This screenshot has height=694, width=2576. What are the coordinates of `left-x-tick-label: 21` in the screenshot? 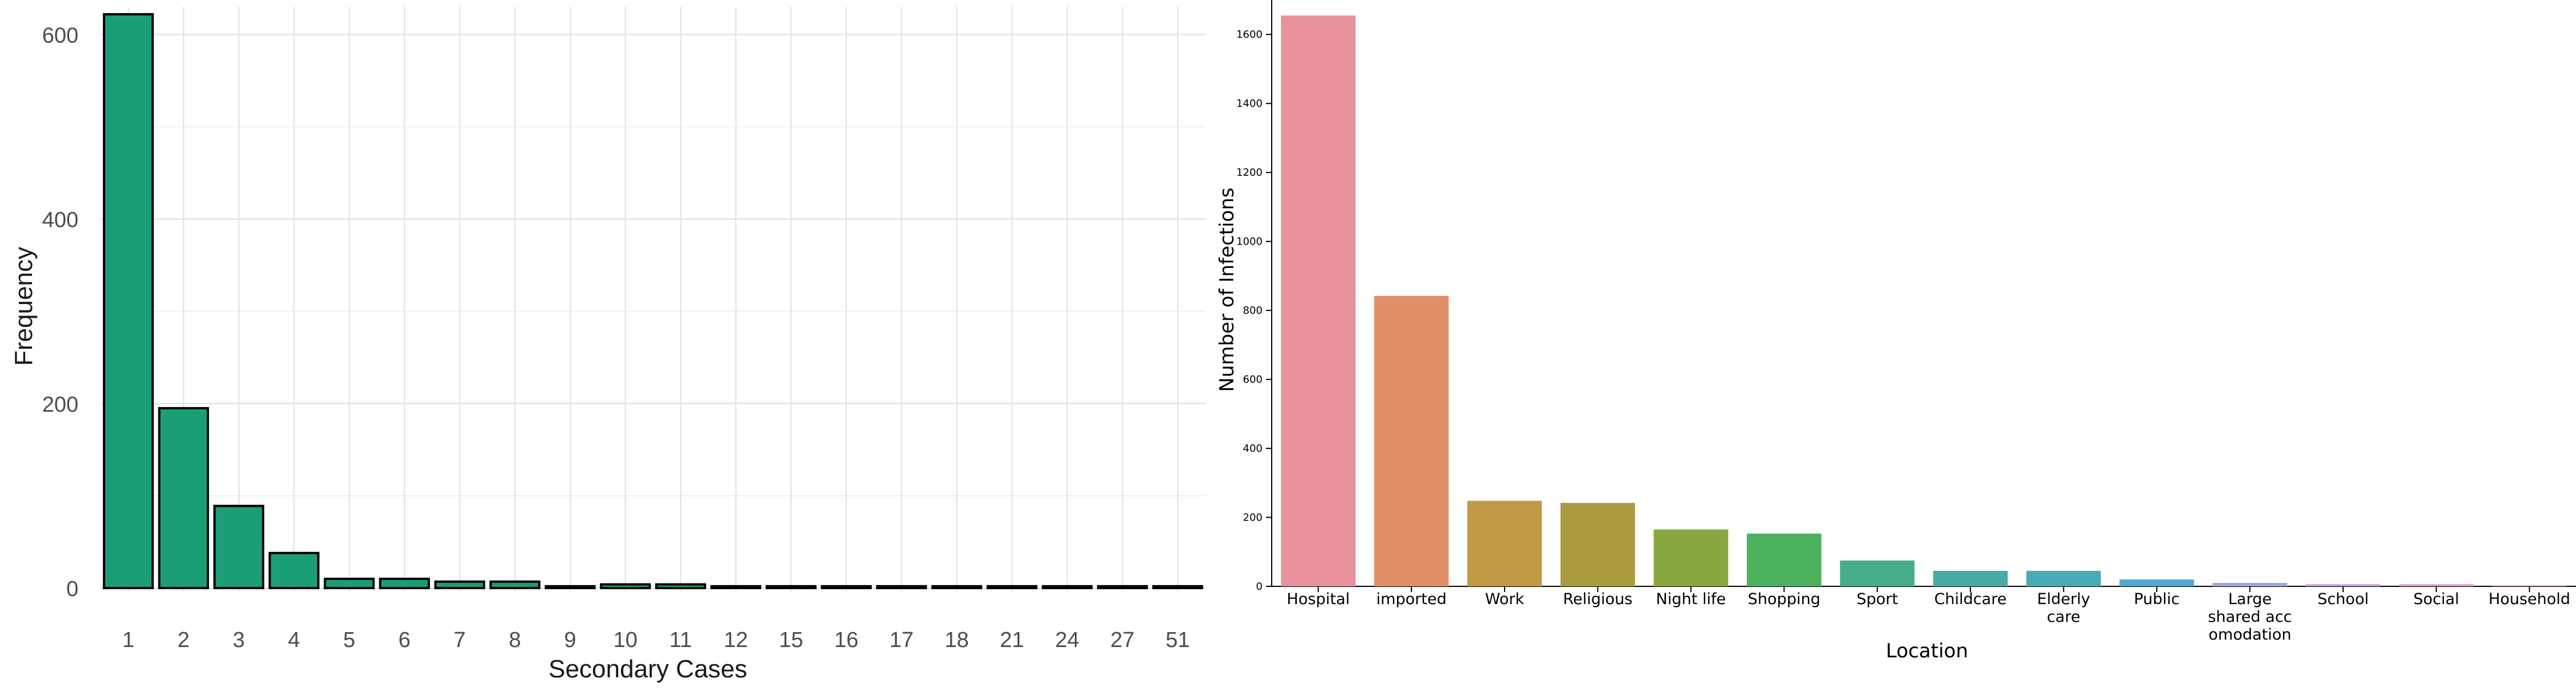 It's located at (1012, 640).